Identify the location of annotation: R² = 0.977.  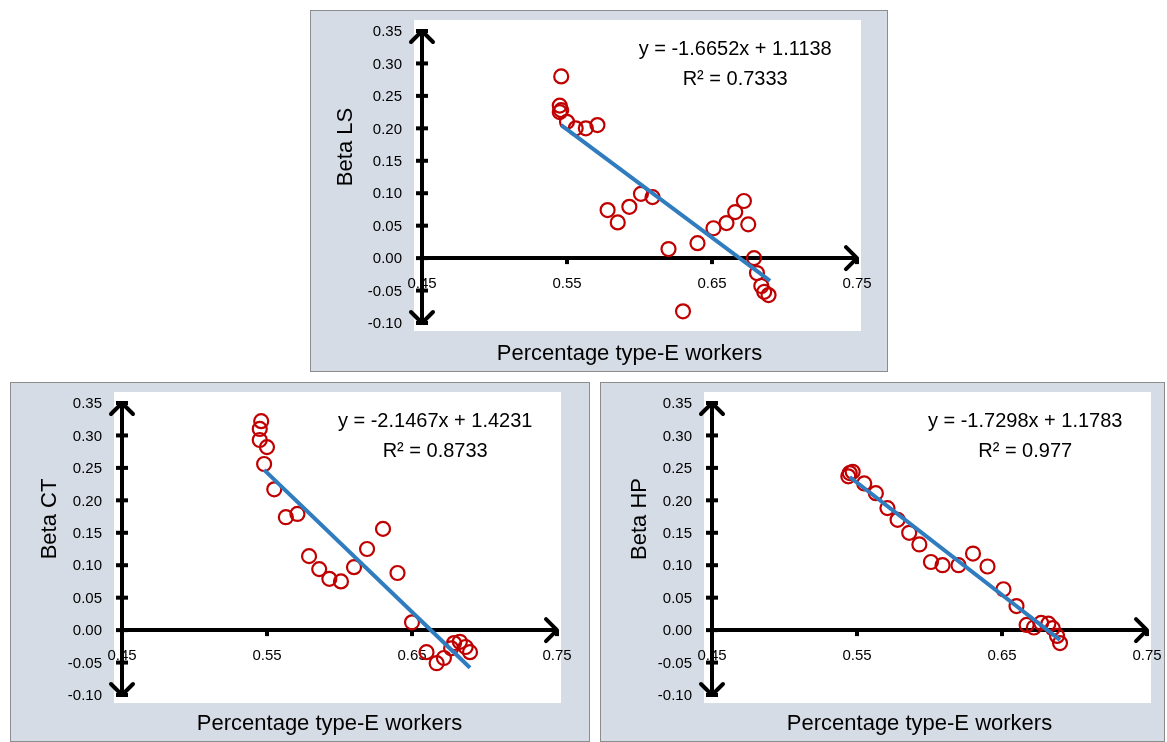
(1025, 450).